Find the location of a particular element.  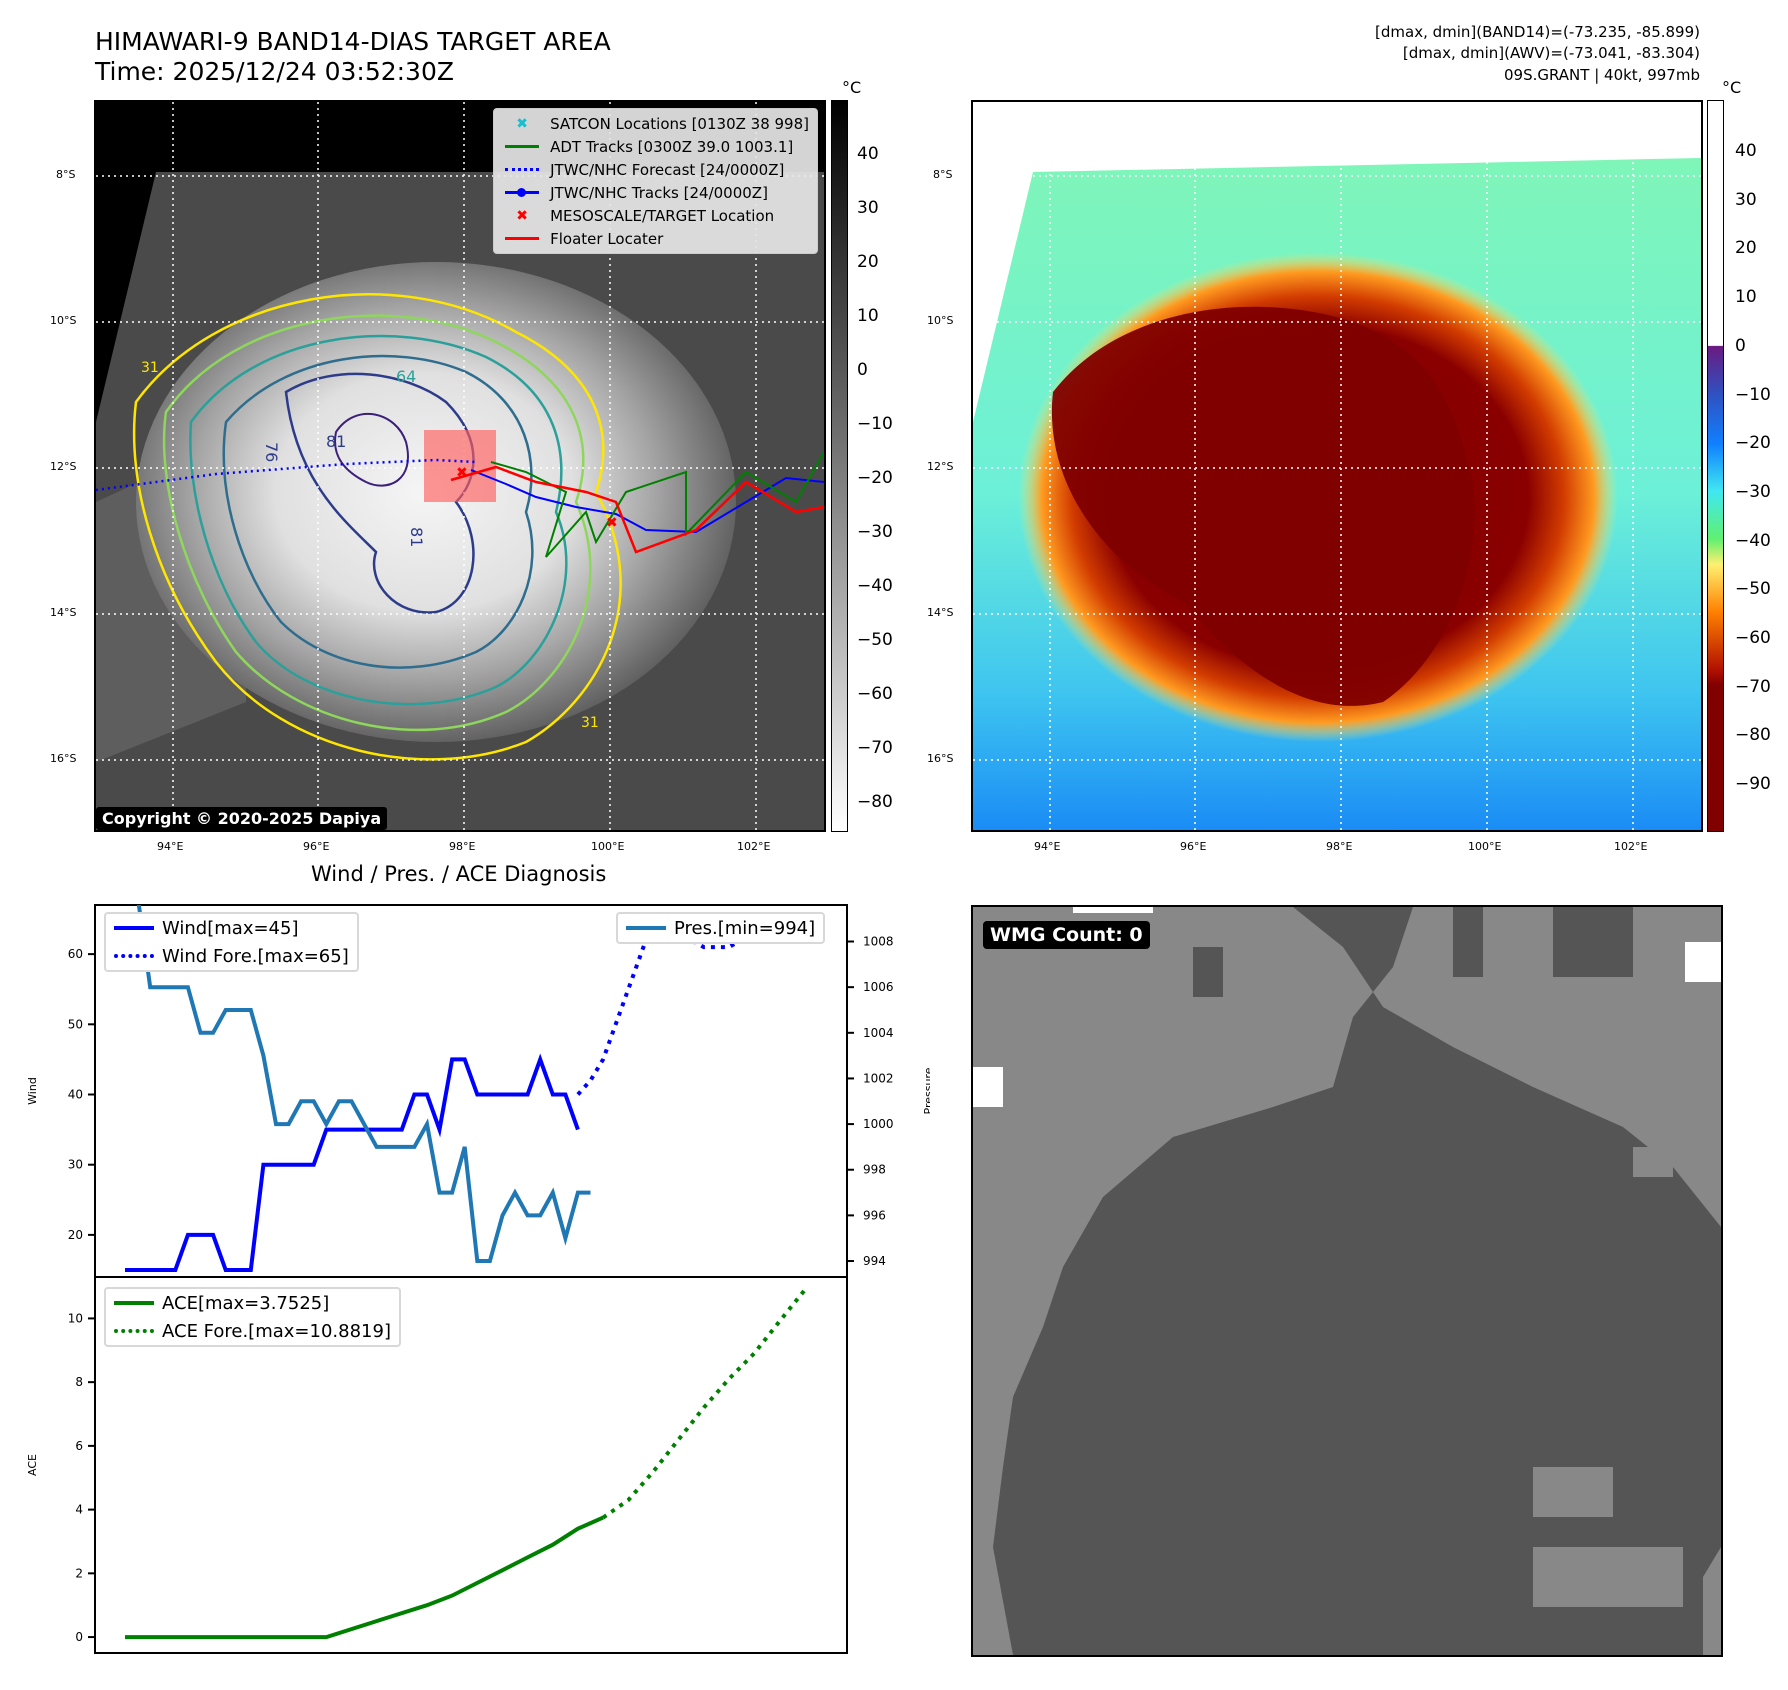

ace-ytick-label: 8 is located at coordinates (79, 1382).